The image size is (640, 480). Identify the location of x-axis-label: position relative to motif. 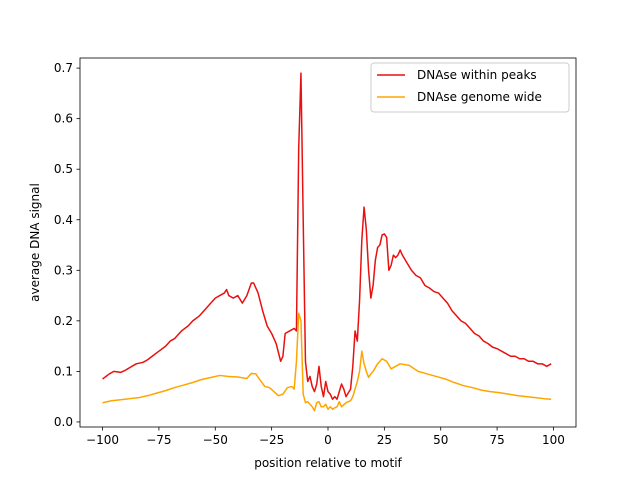
(328, 463).